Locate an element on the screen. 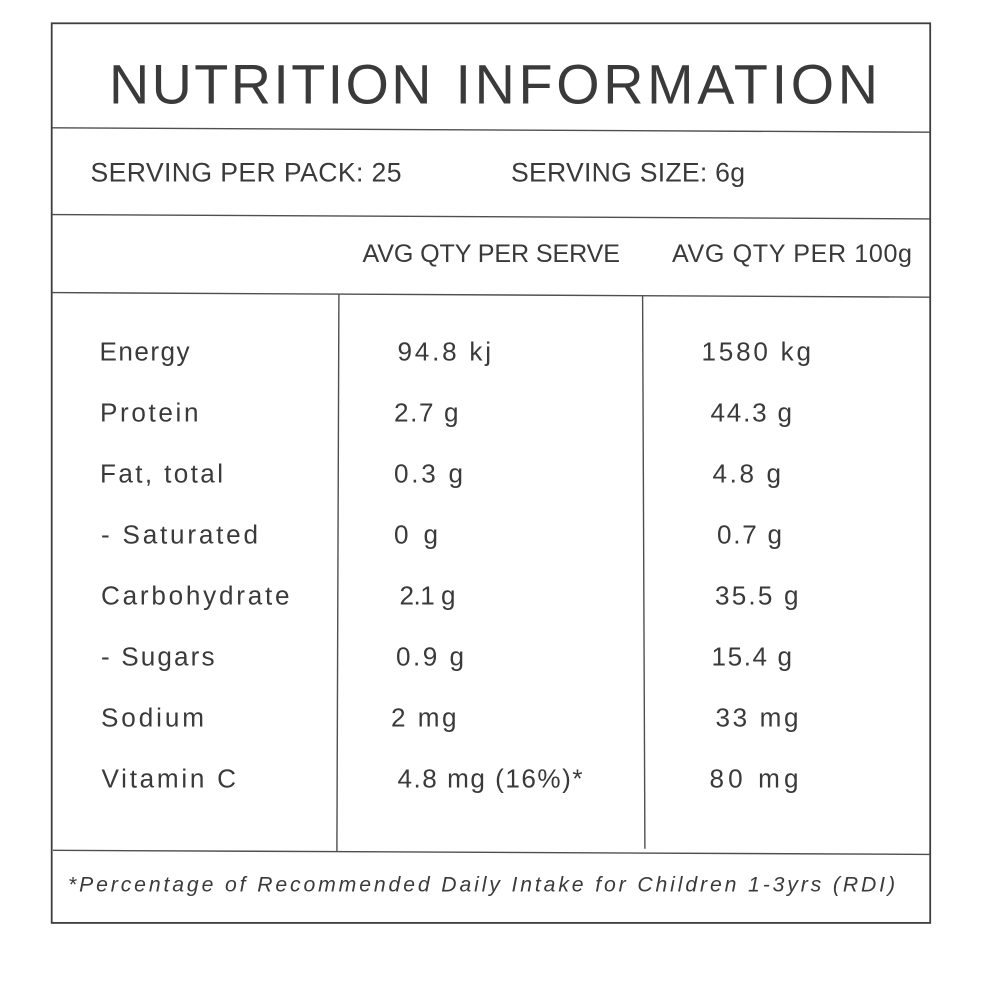  svg-text: Protein is located at coordinates (149, 413).